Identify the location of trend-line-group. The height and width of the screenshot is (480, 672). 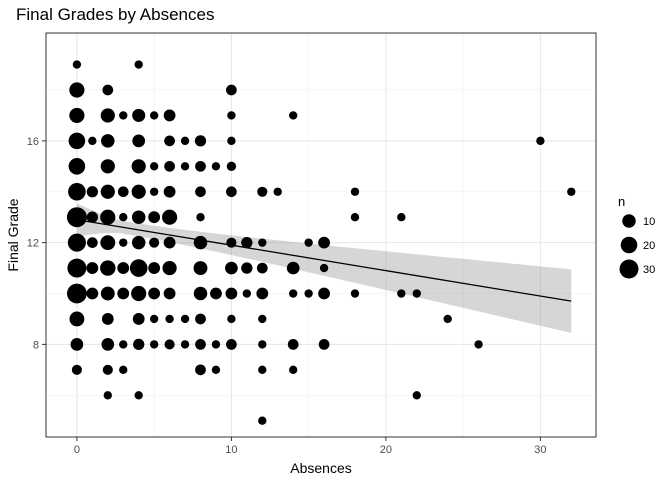
(324, 260).